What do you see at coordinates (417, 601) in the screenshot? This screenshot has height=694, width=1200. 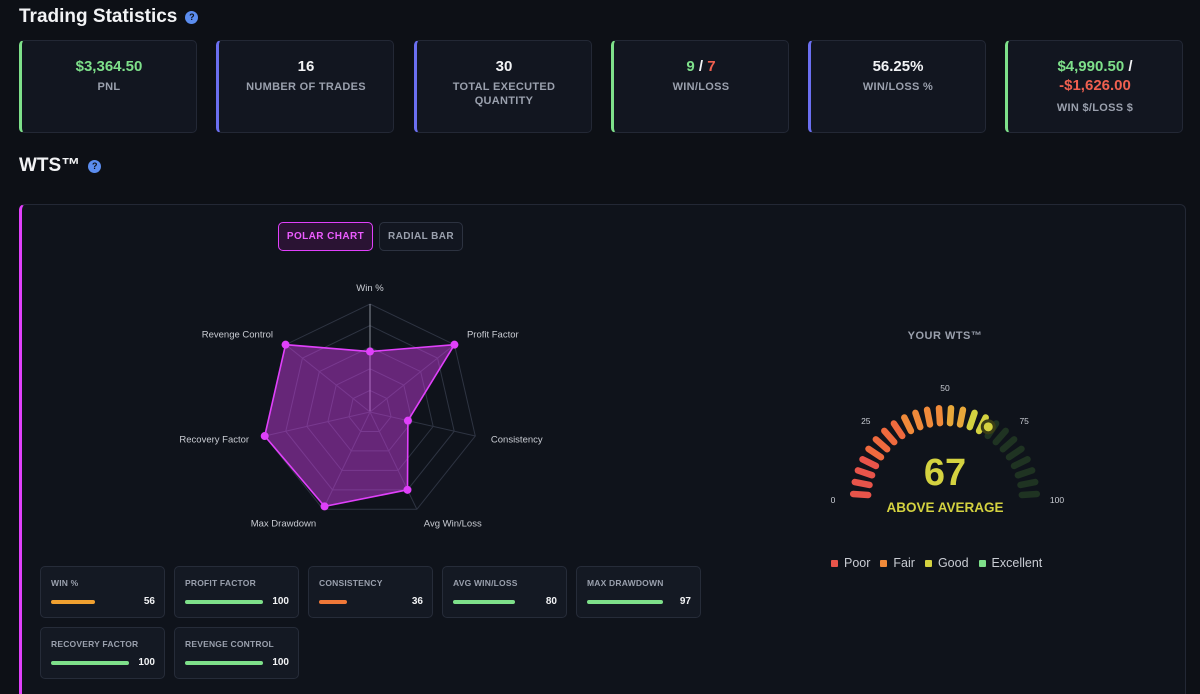 I see `metric-value: 36` at bounding box center [417, 601].